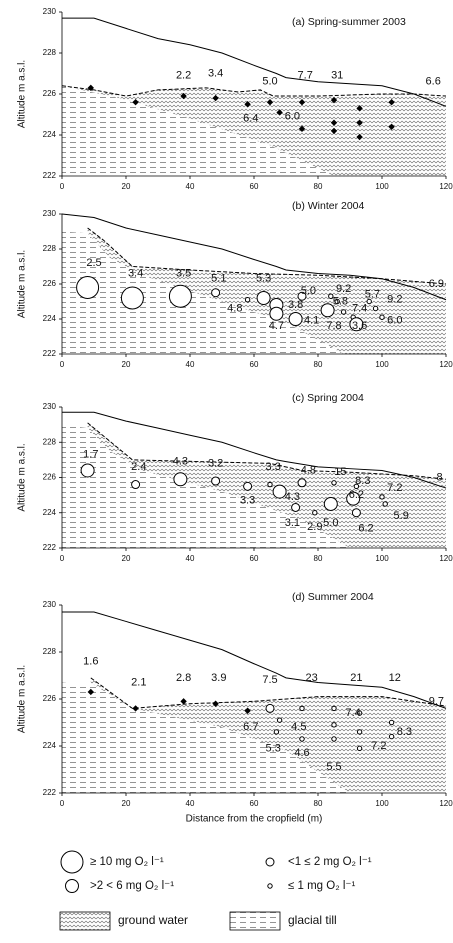 The height and width of the screenshot is (943, 453). What do you see at coordinates (90, 454) in the screenshot?
I see `concentration-label: 1.7` at bounding box center [90, 454].